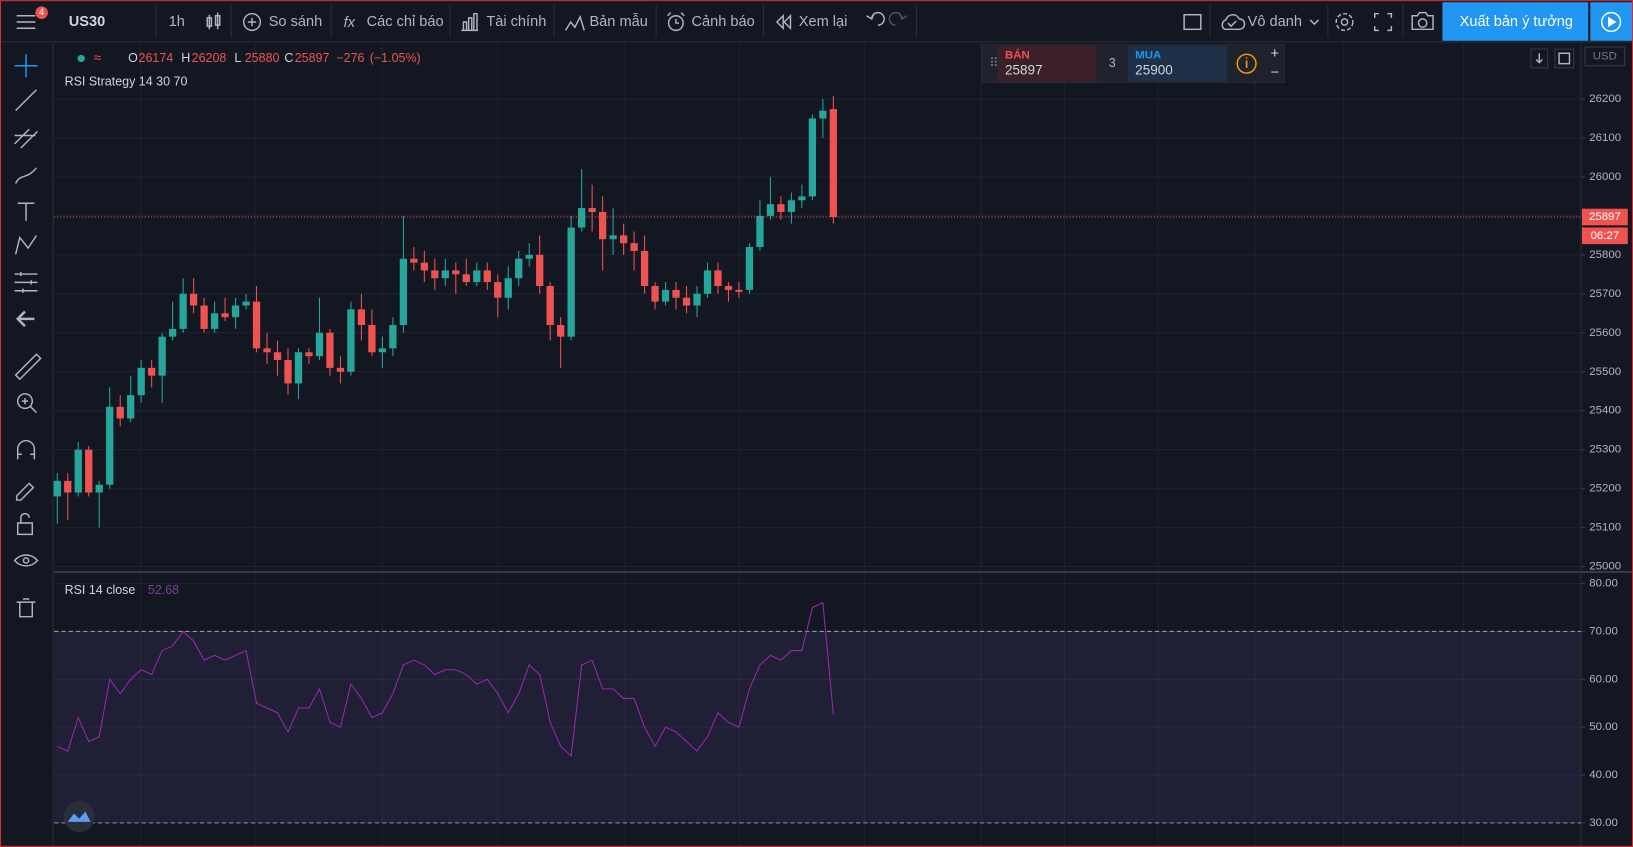 This screenshot has width=1633, height=847. I want to click on compare-plus, so click(252, 22).